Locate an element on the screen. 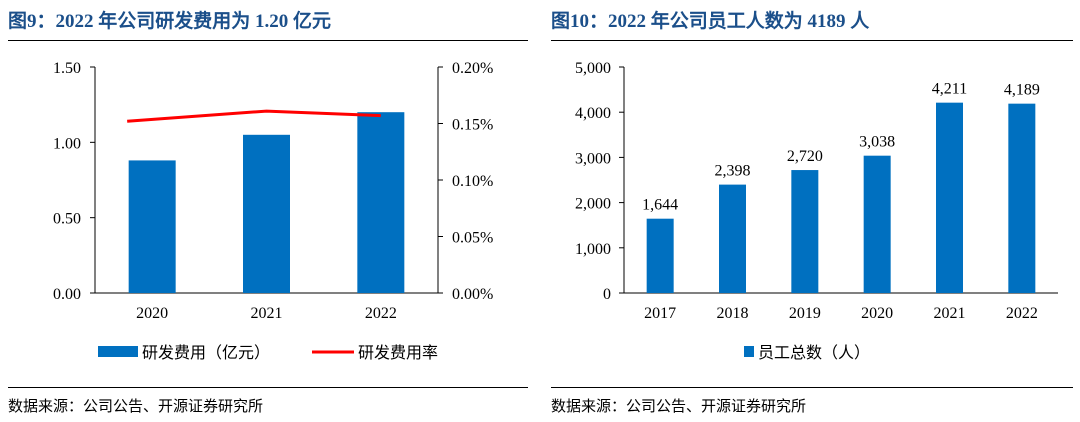  legend-label-rd-rate: 研发费用率 is located at coordinates (398, 353).